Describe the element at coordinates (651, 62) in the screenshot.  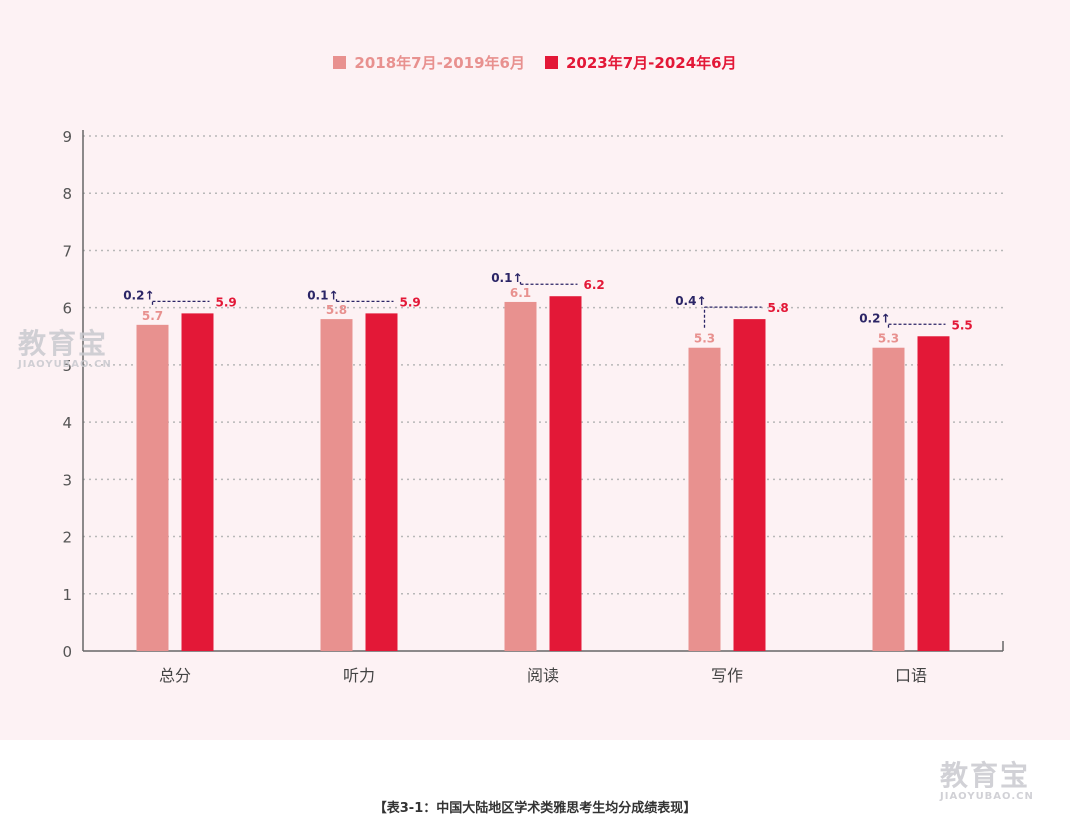
I see `legend-label-series-2: 2023年7月-2024年6月` at that location.